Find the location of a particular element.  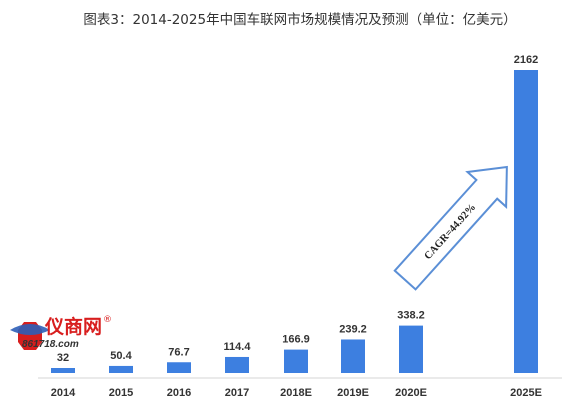

logo-globe-band is located at coordinates (30, 329).